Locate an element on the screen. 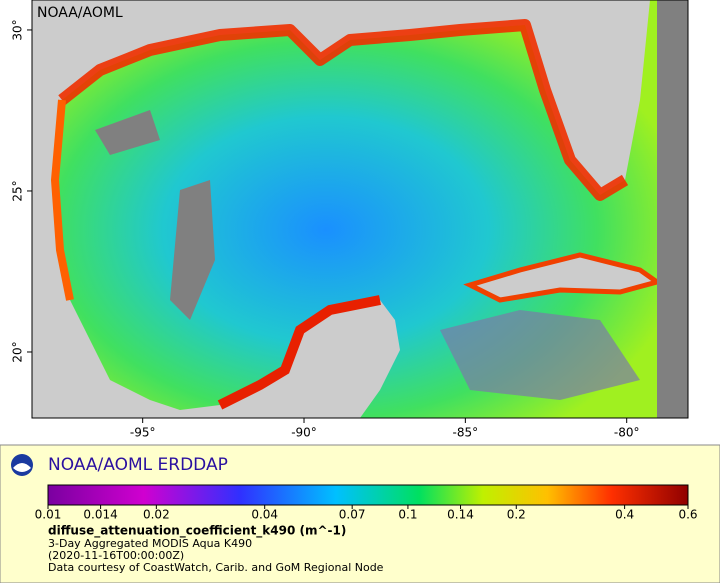 This screenshot has width=720, height=583. no-data-strip is located at coordinates (672, 209).